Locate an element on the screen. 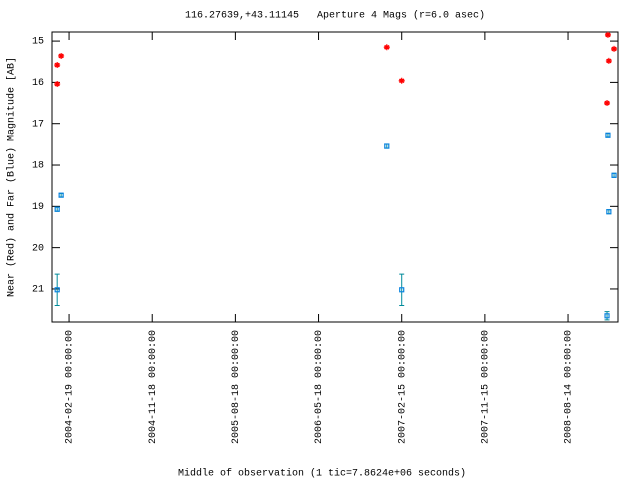 The width and height of the screenshot is (640, 480). x-tick-label: 2007-11-15 00:00:00 is located at coordinates (486, 387).